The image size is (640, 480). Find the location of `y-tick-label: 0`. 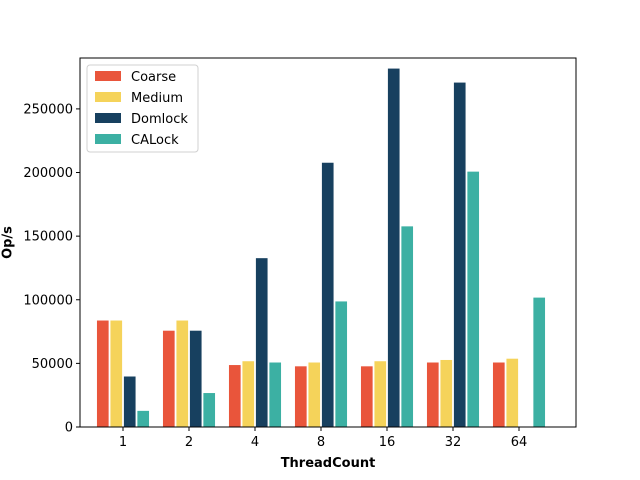

y-tick-label: 0 is located at coordinates (69, 428).